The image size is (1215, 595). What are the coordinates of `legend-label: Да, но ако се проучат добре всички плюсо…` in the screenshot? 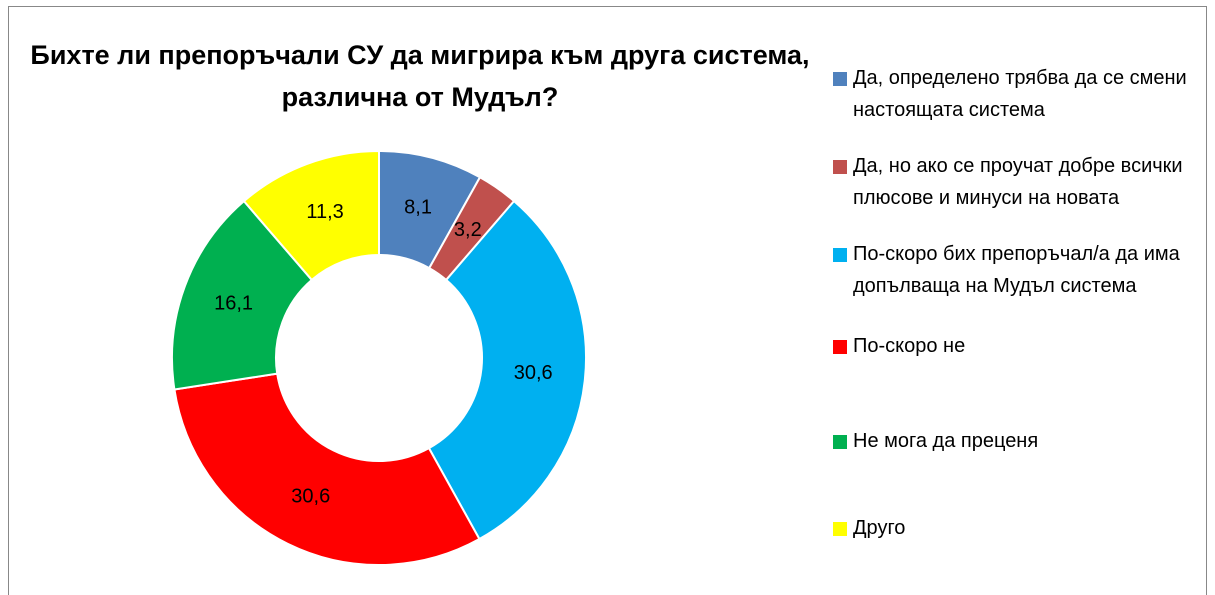 It's located at (1018, 182).